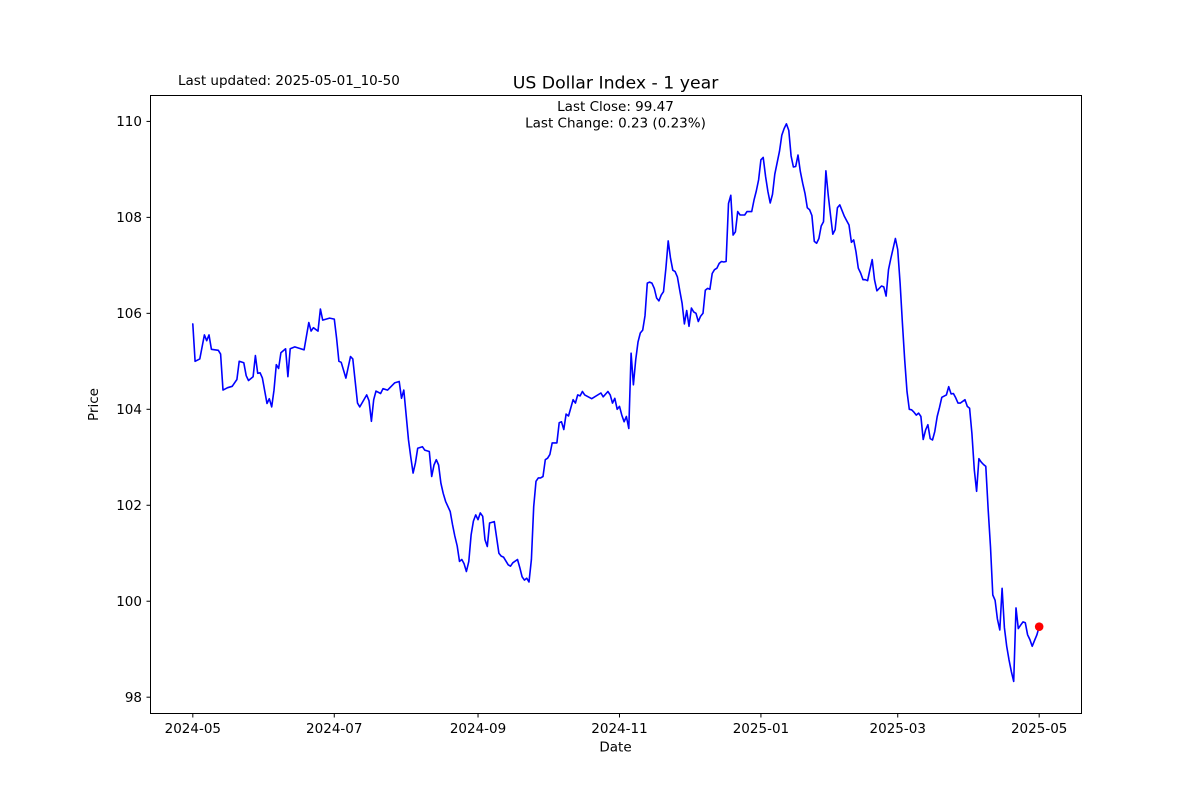  I want to click on y-tick-label: 110, so click(129, 122).